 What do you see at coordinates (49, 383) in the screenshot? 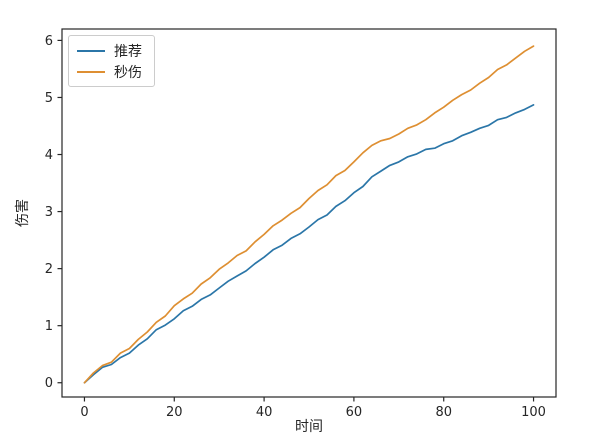
I see `y-tick-label: 0` at bounding box center [49, 383].